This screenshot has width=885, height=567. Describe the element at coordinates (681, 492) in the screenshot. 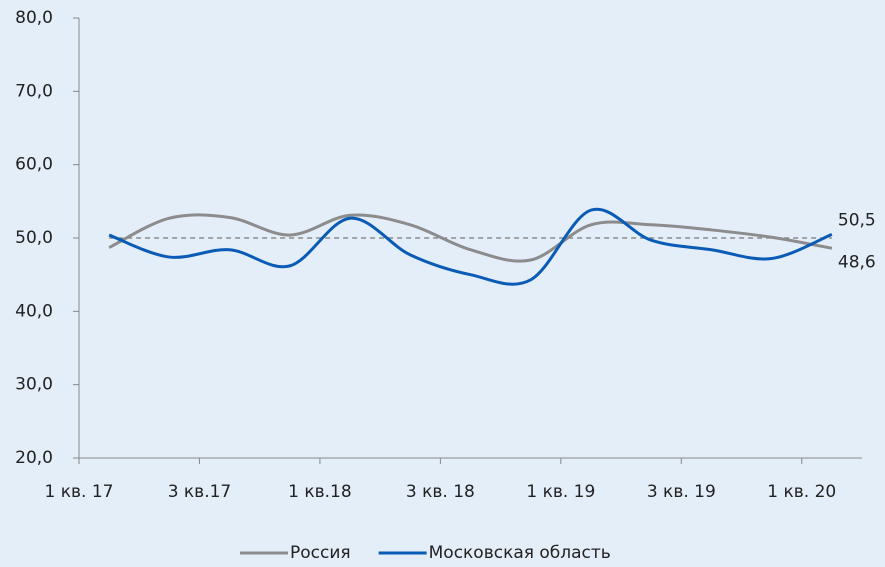

I see `x-tick-label: 3 кв. 19` at that location.